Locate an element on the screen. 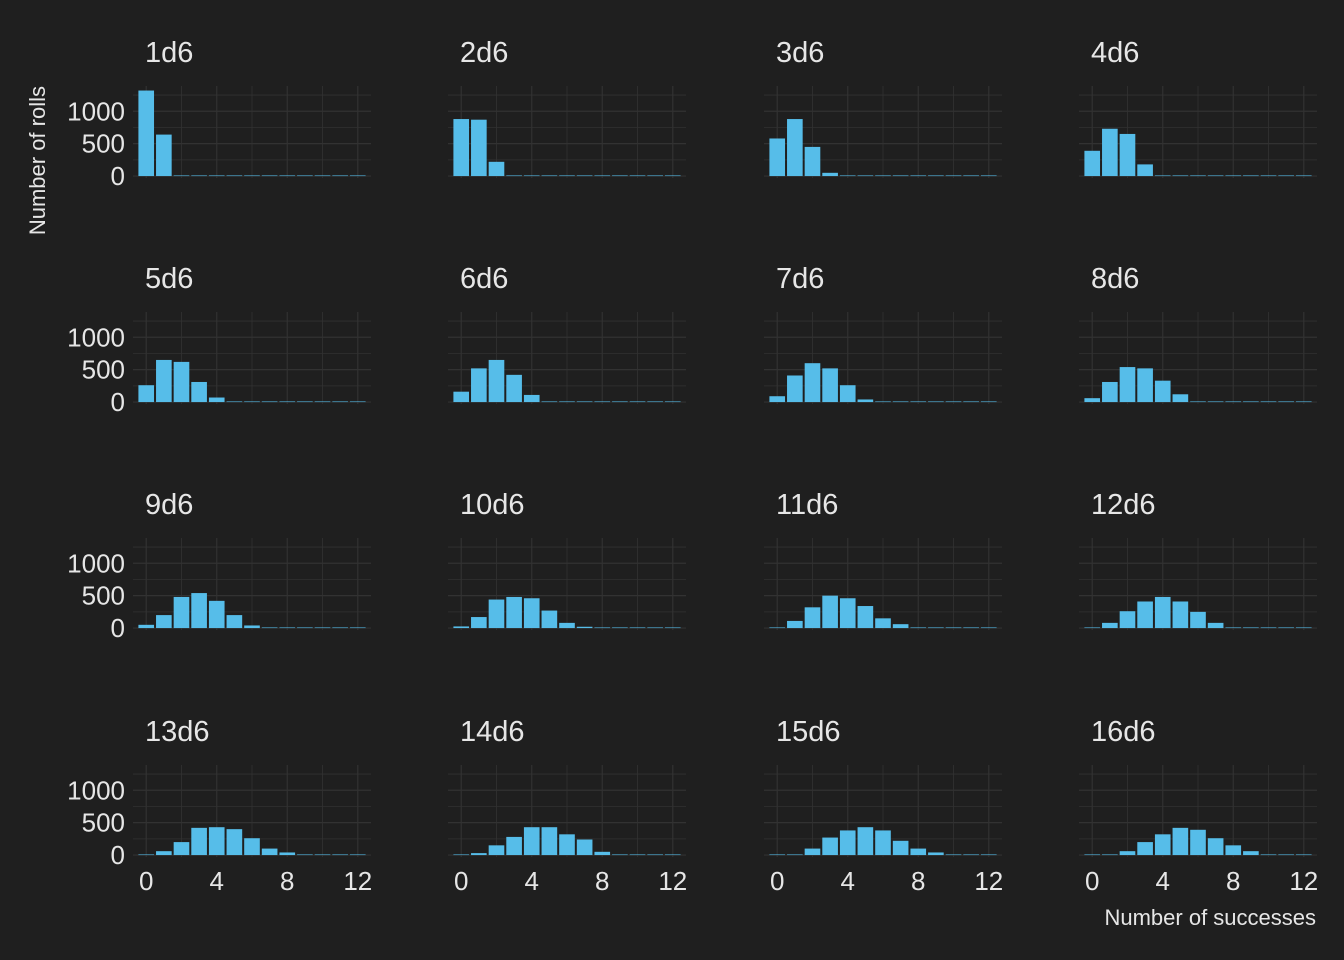 Image resolution: width=1344 pixels, height=960 pixels. panel-title: 9d6 is located at coordinates (169, 505).